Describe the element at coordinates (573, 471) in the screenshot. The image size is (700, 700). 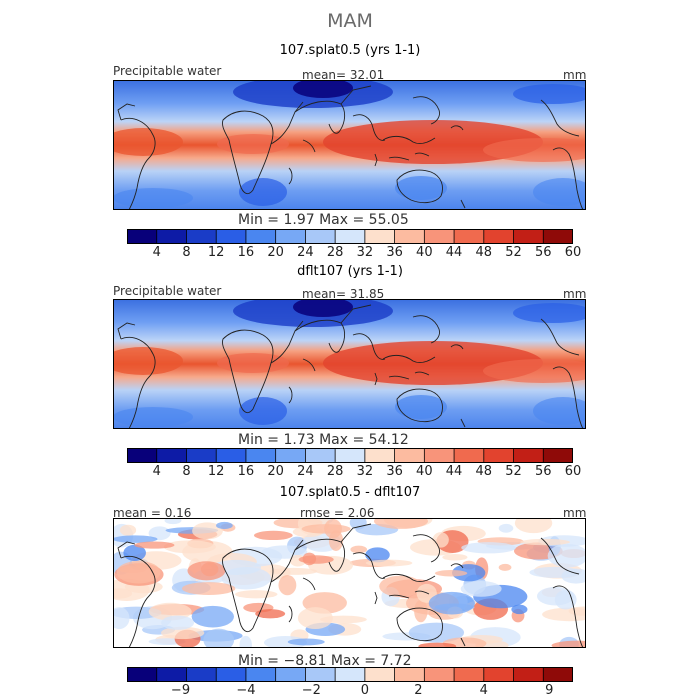
I see `colorbar-tick-label: 60` at that location.